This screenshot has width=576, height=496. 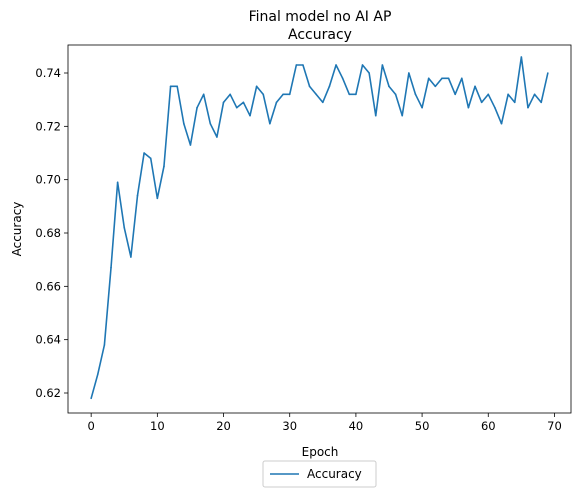 What do you see at coordinates (356, 426) in the screenshot?
I see `x-tick-label: 40` at bounding box center [356, 426].